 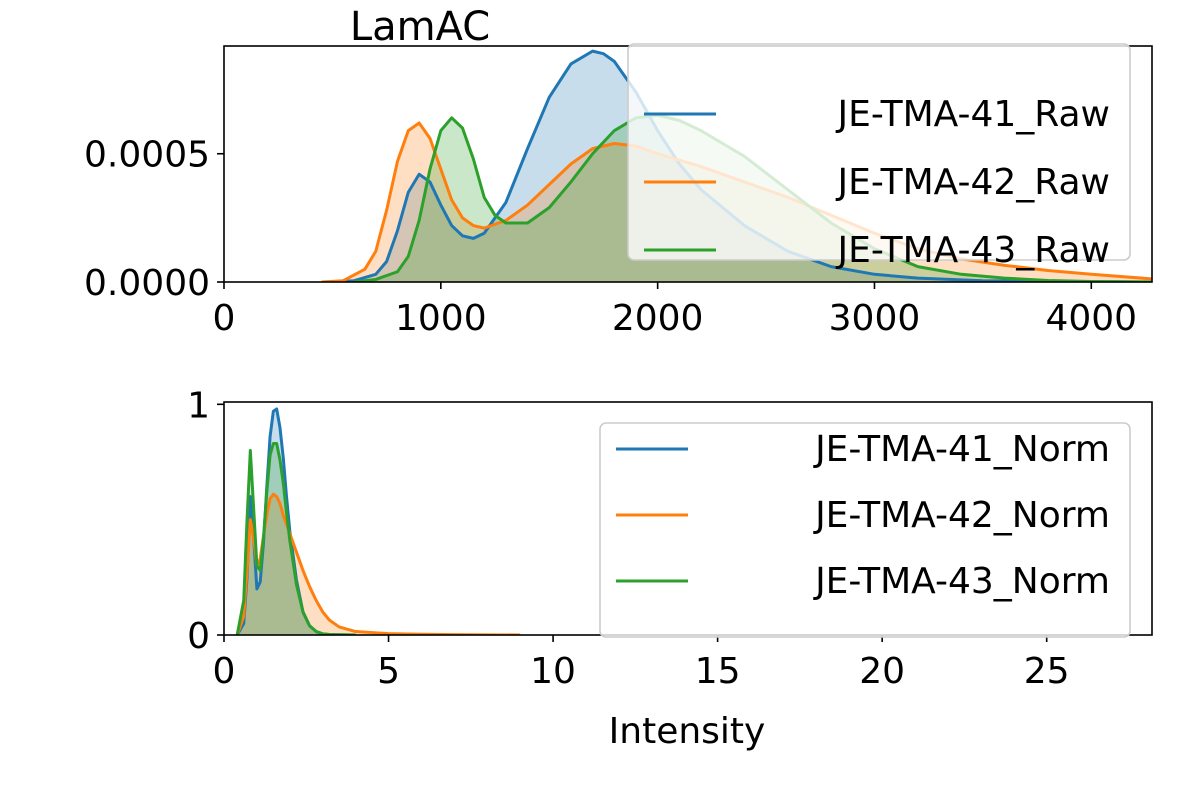 I want to click on area-fill-JE-TMA-43_Norm, so click(x=296, y=539).